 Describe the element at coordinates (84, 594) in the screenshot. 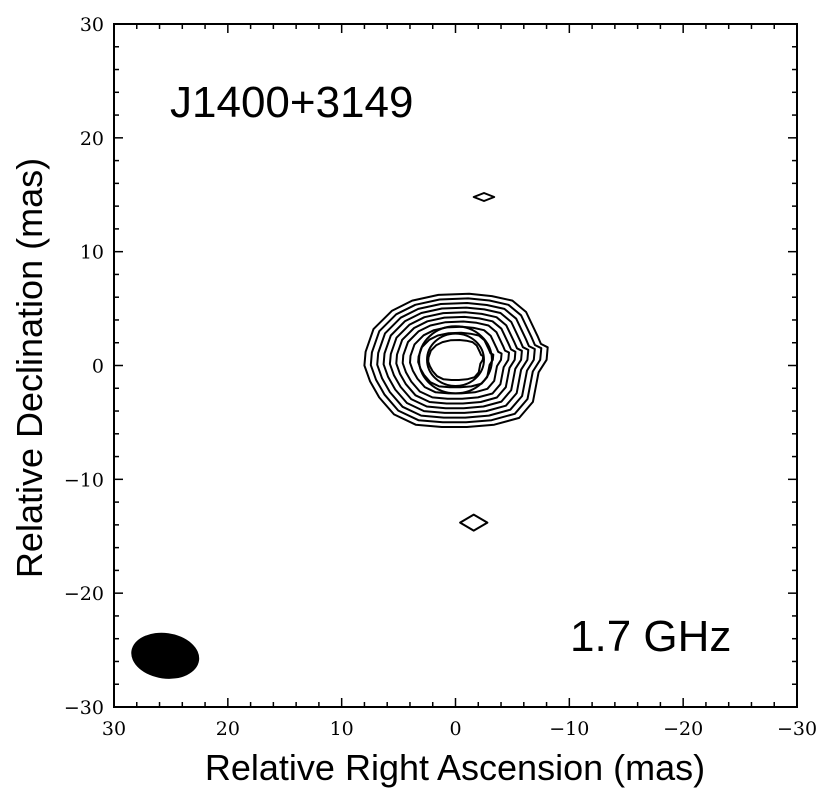

I see `y-tick-label: −20` at that location.